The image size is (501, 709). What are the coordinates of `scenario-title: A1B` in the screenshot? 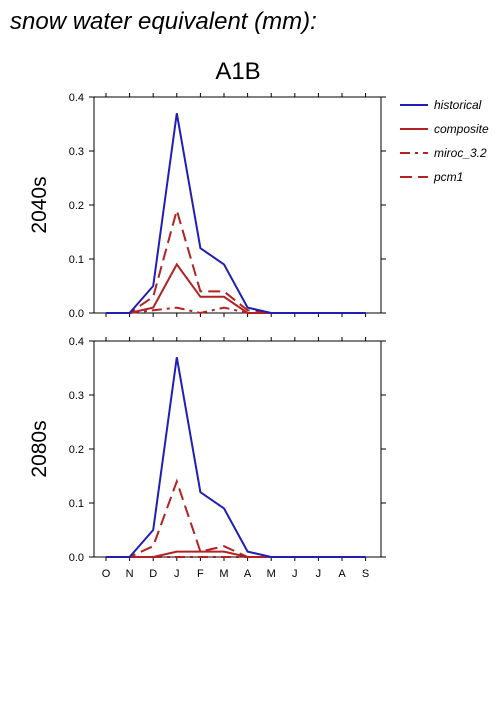 It's located at (238, 71).